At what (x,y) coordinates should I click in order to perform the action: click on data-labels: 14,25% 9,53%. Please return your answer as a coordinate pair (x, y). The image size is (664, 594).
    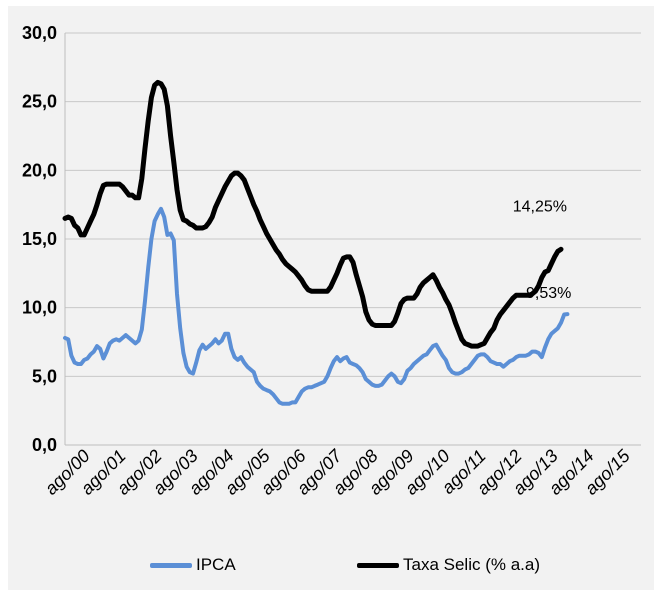
    Looking at the image, I should click on (542, 250).